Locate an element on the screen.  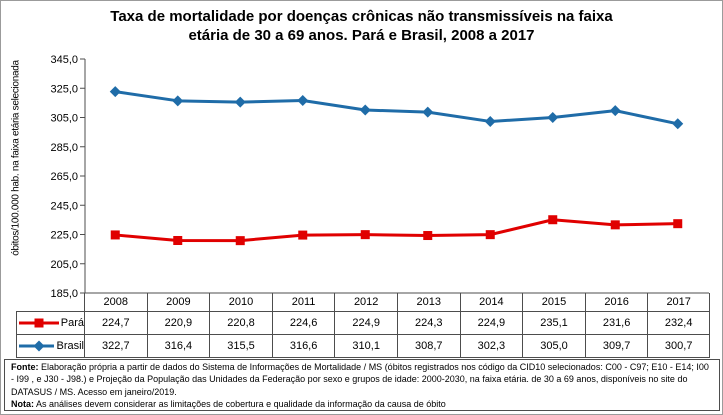
value-cell: 224,7 is located at coordinates (115, 323).